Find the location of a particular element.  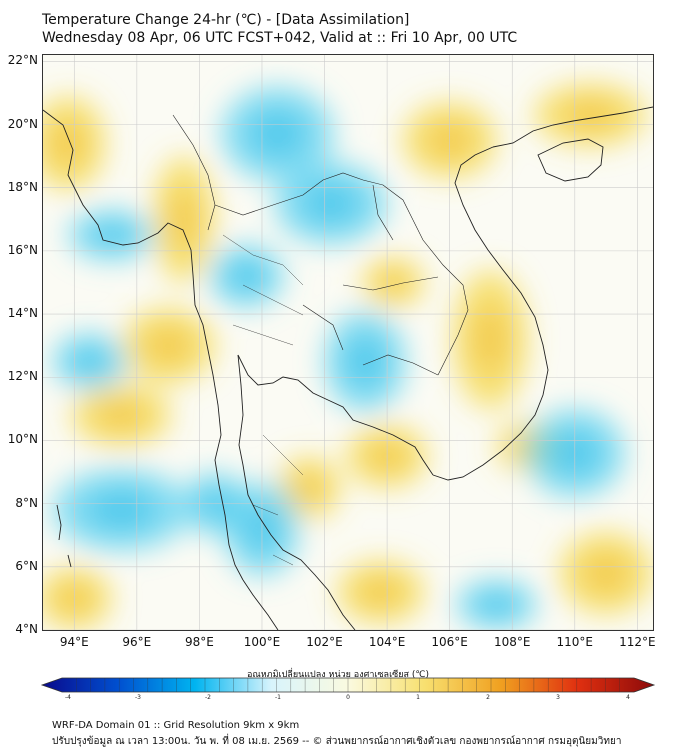

lon-tick-label: 106°E is located at coordinates (449, 642).